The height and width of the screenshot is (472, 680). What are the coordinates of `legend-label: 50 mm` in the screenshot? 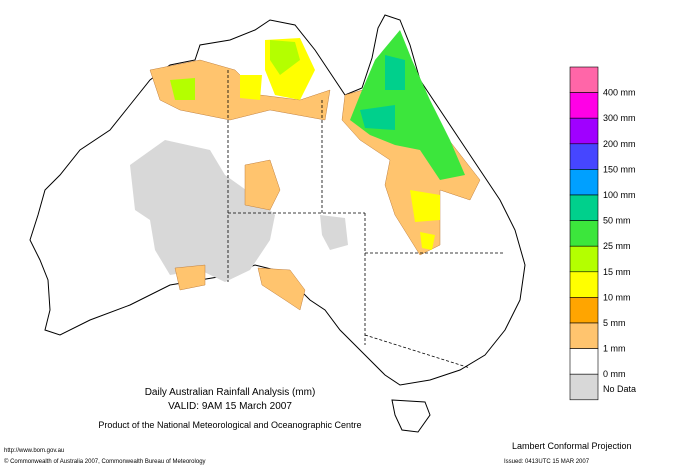 It's located at (617, 221).